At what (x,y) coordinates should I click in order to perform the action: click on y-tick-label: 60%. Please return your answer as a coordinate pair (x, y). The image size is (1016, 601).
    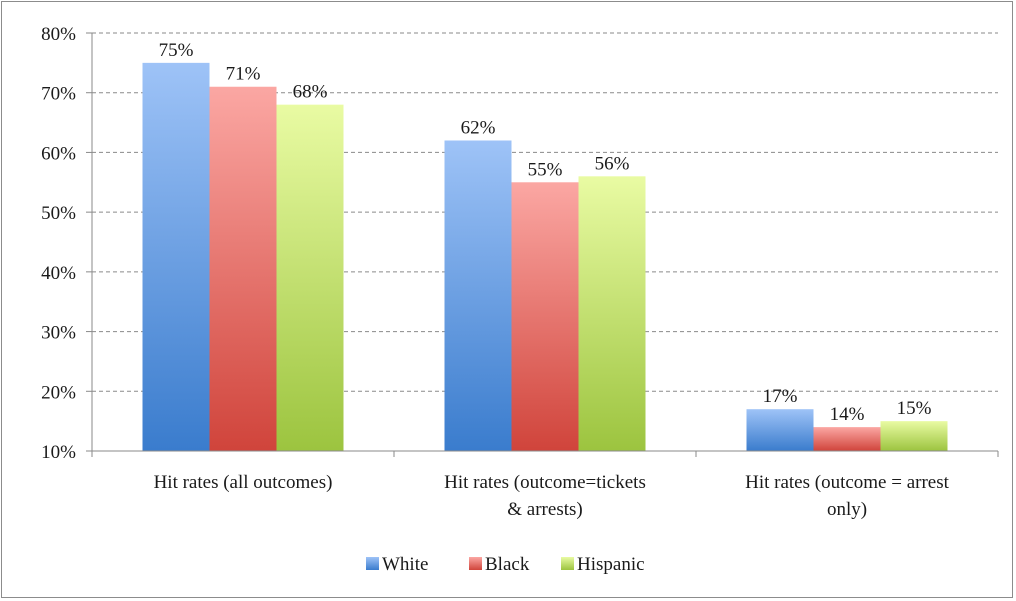
    Looking at the image, I should click on (58, 153).